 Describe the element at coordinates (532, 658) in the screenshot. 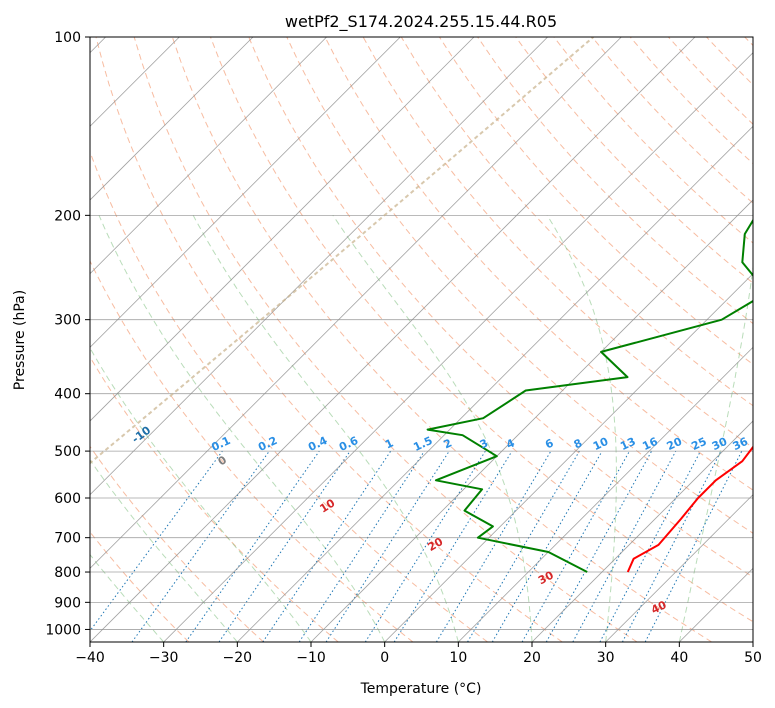

I see `x-tick-label: 20` at that location.